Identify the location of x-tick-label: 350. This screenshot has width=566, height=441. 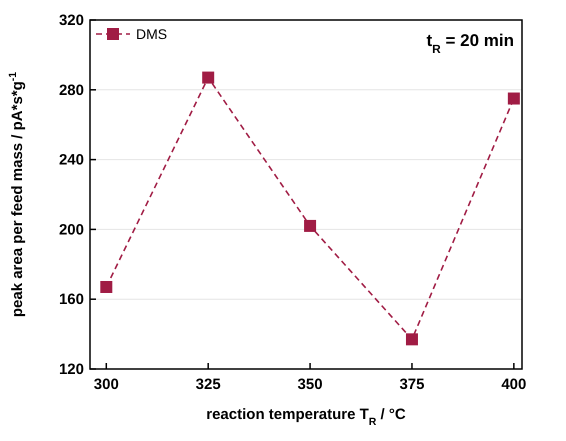
(310, 384).